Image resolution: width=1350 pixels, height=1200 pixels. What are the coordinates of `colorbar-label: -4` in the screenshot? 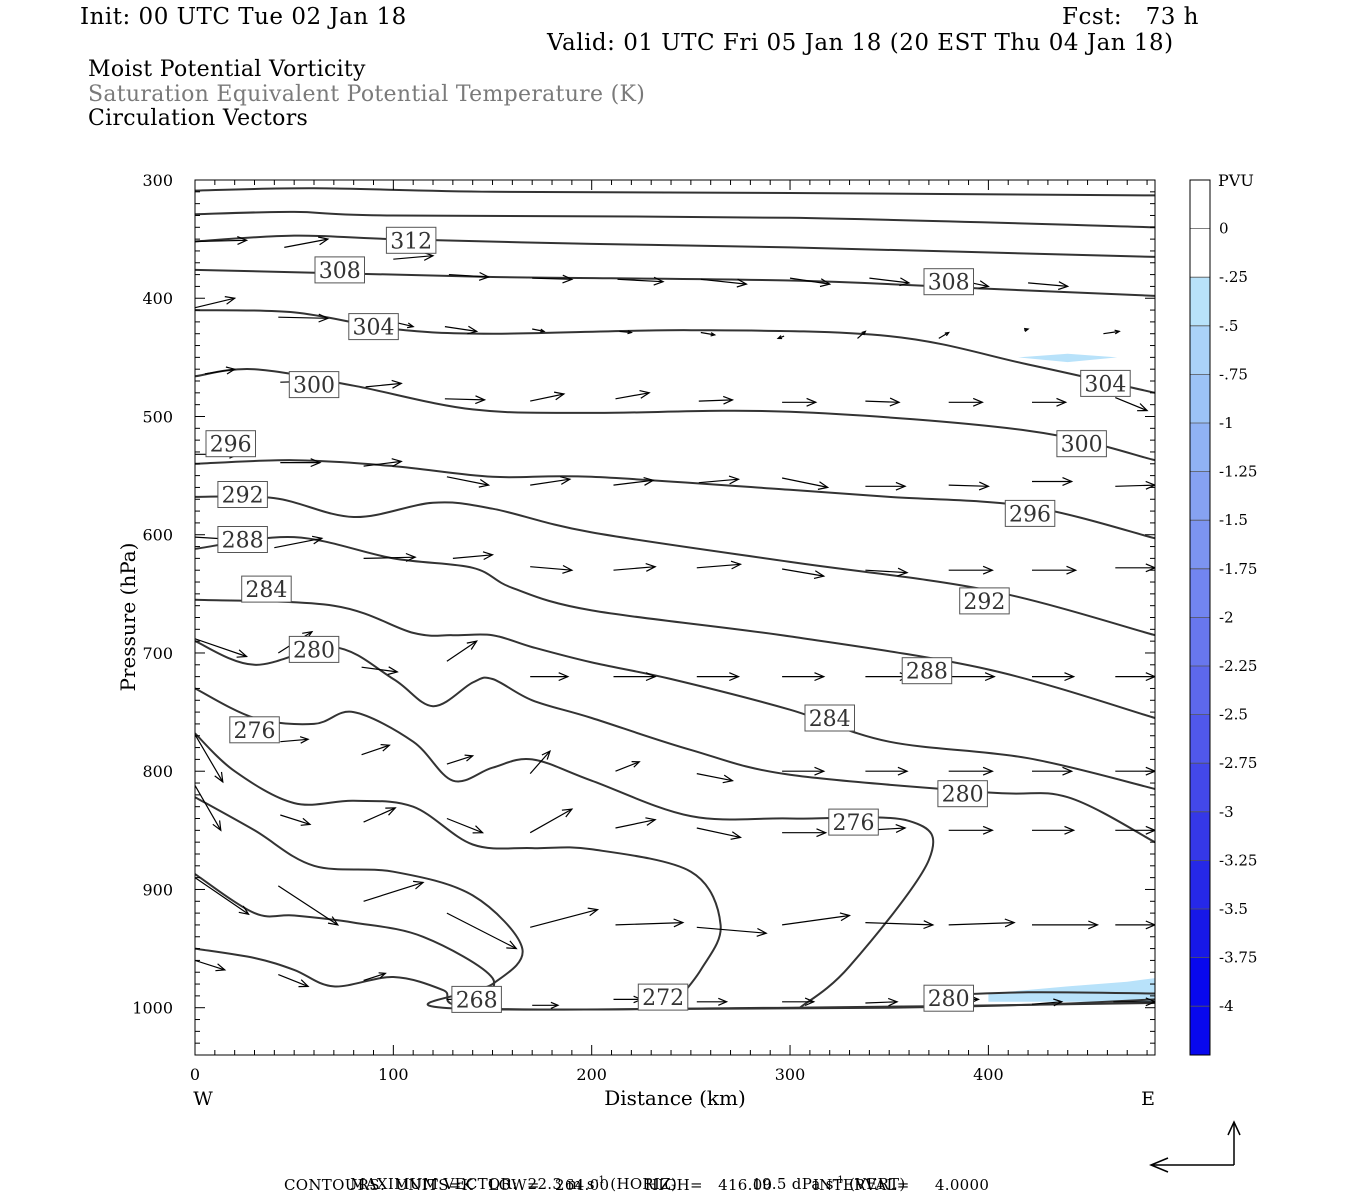 It's located at (1226, 1006).